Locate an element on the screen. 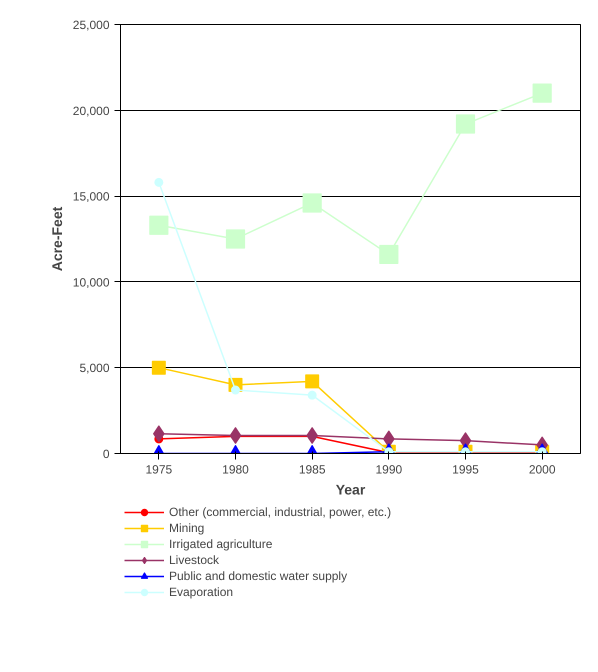  legend-label: Evaporation is located at coordinates (201, 592).